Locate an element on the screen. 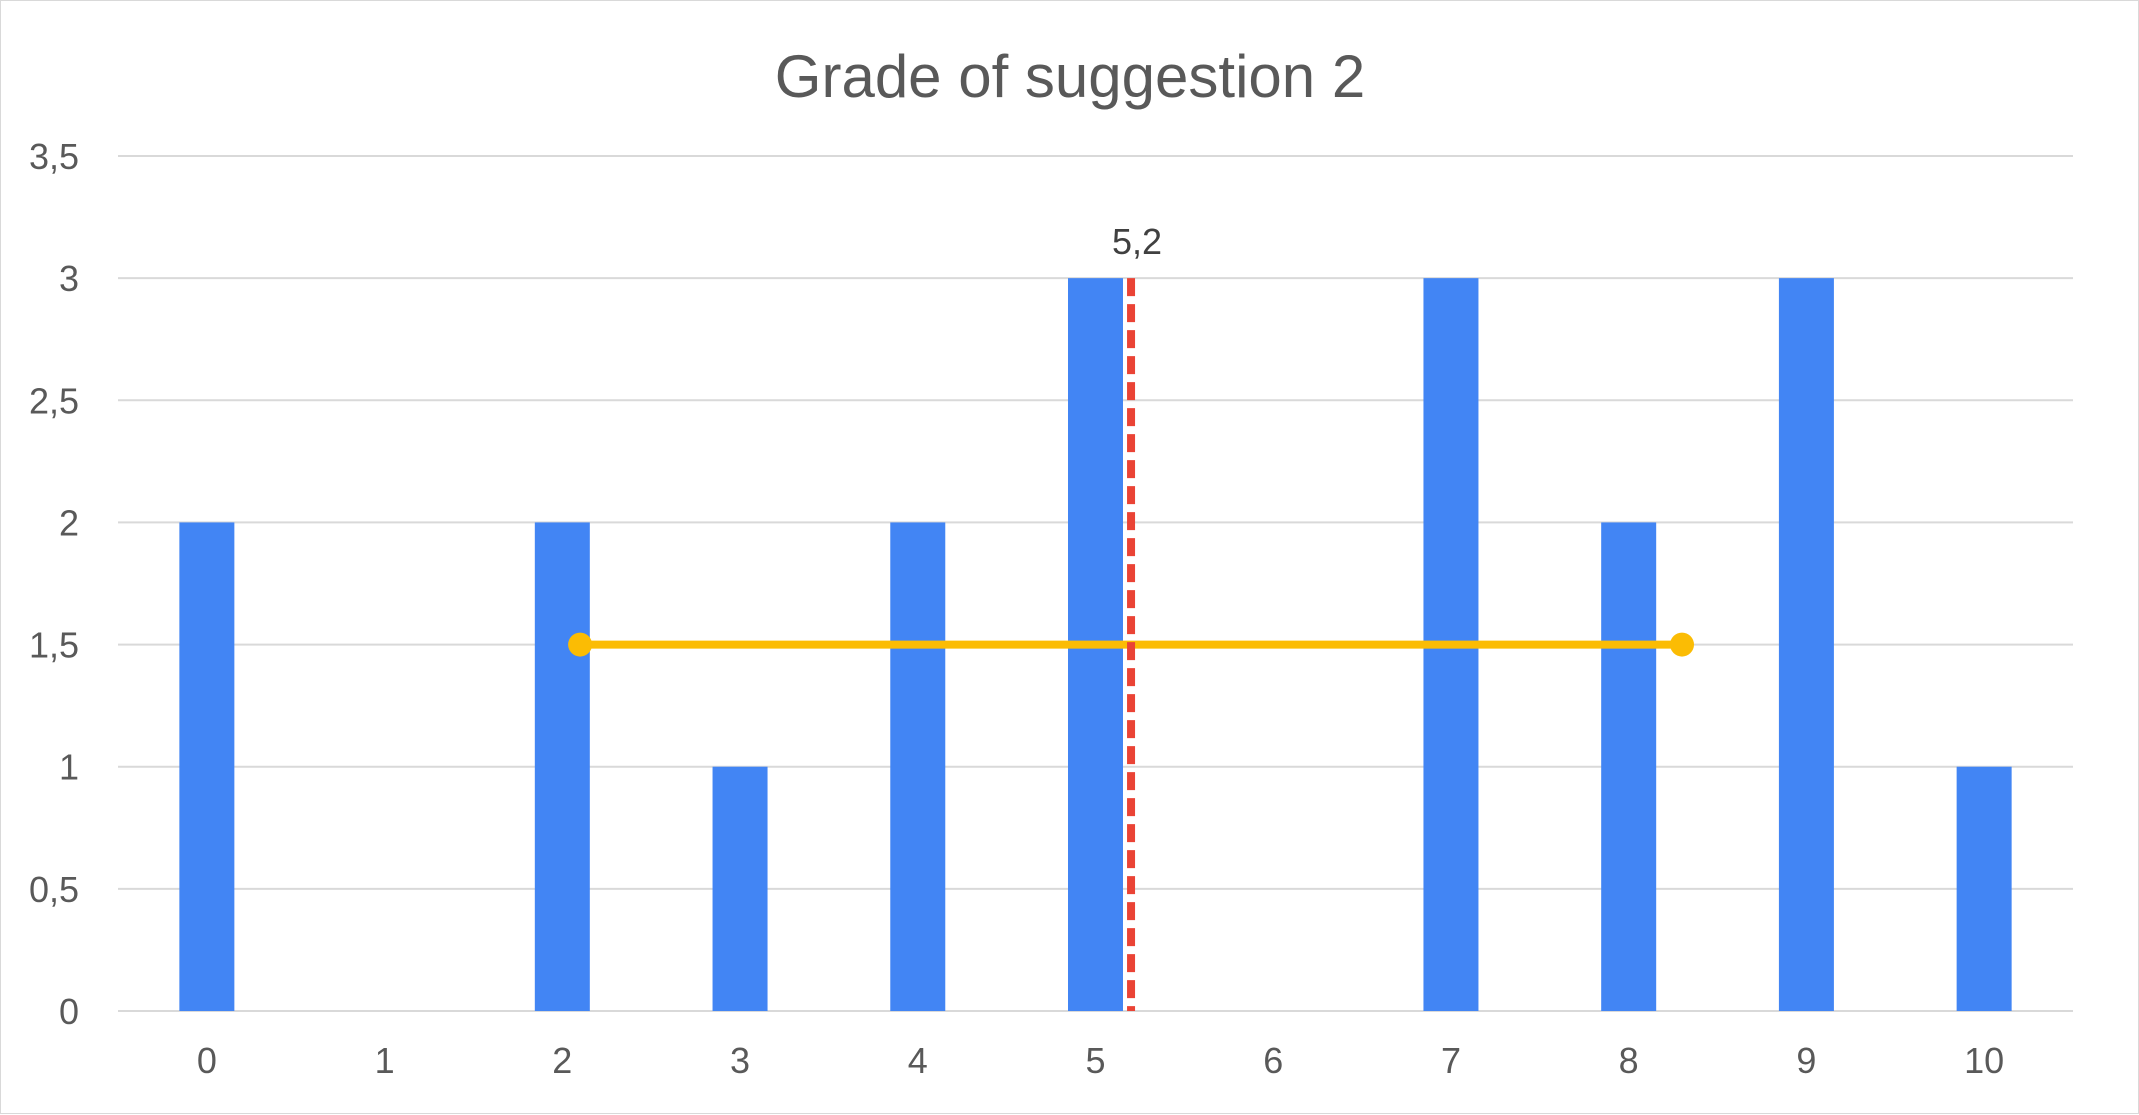 The width and height of the screenshot is (2139, 1115). mean-label: 5,2 is located at coordinates (1137, 241).